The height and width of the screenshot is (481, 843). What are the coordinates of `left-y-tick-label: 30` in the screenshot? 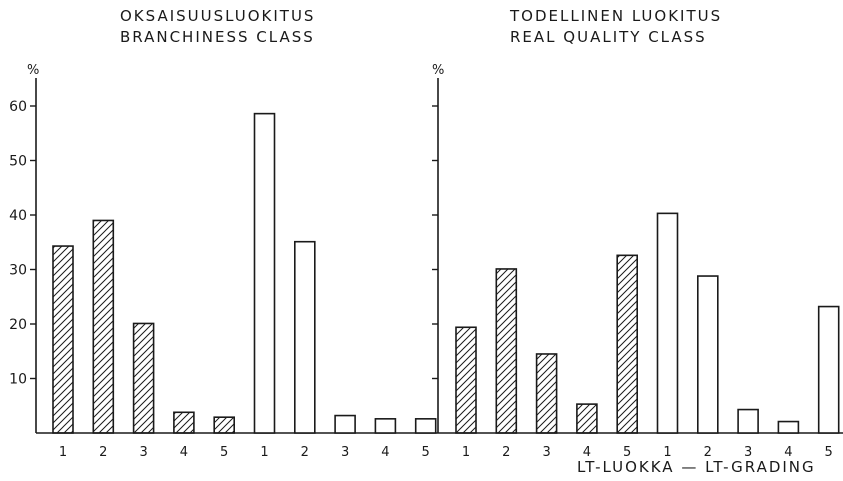 It's located at (18, 271).